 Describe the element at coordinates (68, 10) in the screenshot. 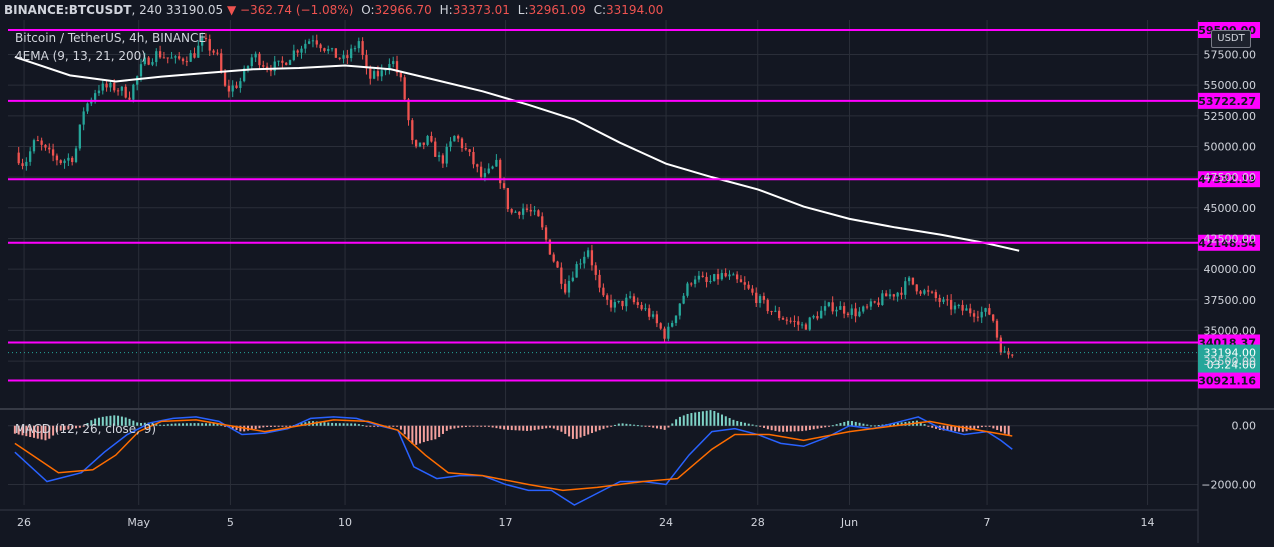

I see `symbol: BINANCE:BTCUSDT` at that location.